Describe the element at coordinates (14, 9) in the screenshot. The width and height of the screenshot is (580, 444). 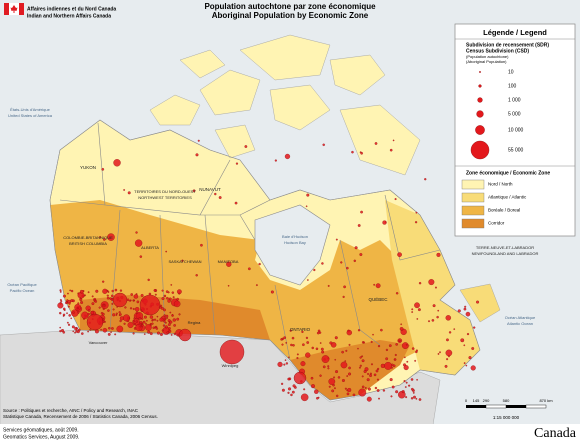
I see `maple-leaf` at that location.